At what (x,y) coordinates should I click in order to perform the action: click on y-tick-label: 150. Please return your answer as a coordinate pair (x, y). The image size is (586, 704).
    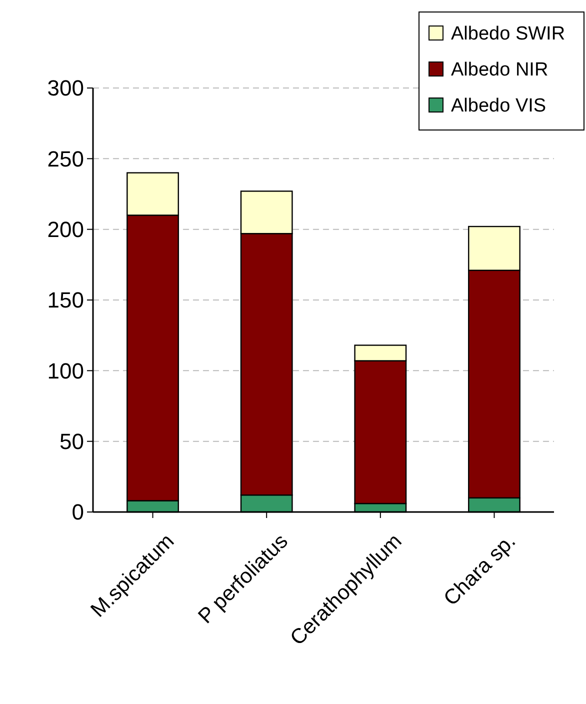
    Looking at the image, I should click on (65, 300).